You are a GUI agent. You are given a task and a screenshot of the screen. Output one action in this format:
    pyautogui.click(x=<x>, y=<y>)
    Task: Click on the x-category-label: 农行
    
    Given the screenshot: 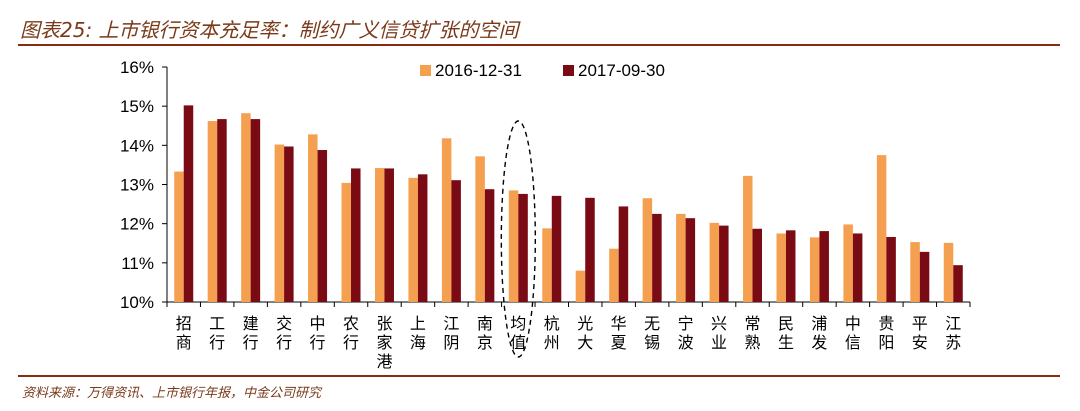 What is the action you would take?
    pyautogui.click(x=351, y=333)
    